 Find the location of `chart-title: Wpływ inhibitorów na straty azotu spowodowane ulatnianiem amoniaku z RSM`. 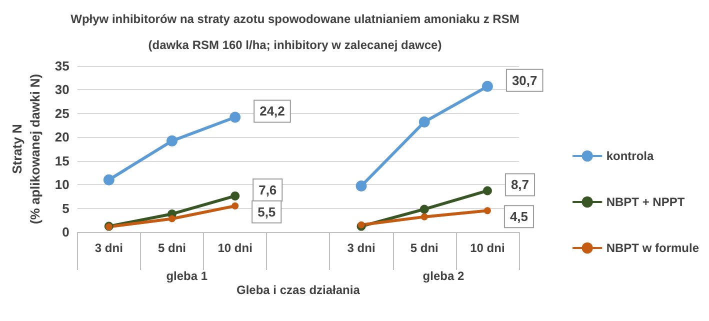

chart-title: Wpływ inhibitorów na straty azotu spowodowane ulatnianiem amoniaku z RSM is located at coordinates (295, 19).